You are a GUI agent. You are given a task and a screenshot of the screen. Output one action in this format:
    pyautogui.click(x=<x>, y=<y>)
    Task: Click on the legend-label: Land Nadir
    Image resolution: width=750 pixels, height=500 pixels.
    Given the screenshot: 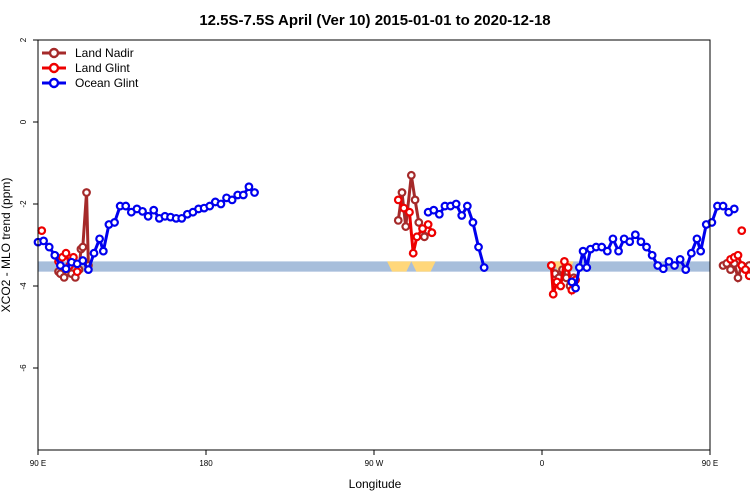 What is the action you would take?
    pyautogui.click(x=104, y=53)
    